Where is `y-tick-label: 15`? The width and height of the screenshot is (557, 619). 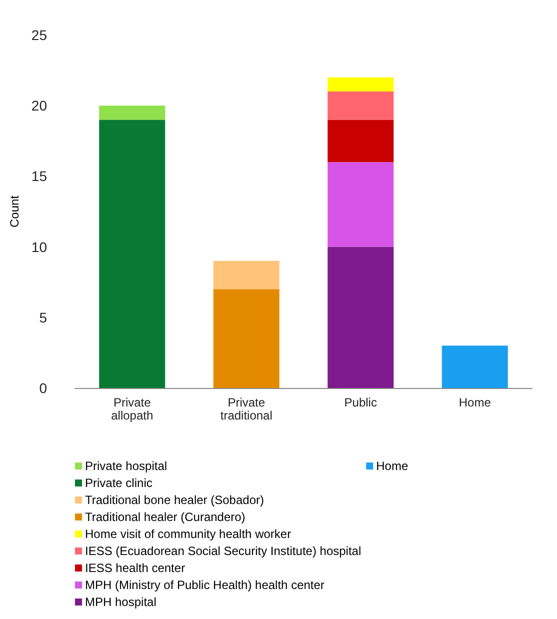 y-tick-label: 15 is located at coordinates (39, 176).